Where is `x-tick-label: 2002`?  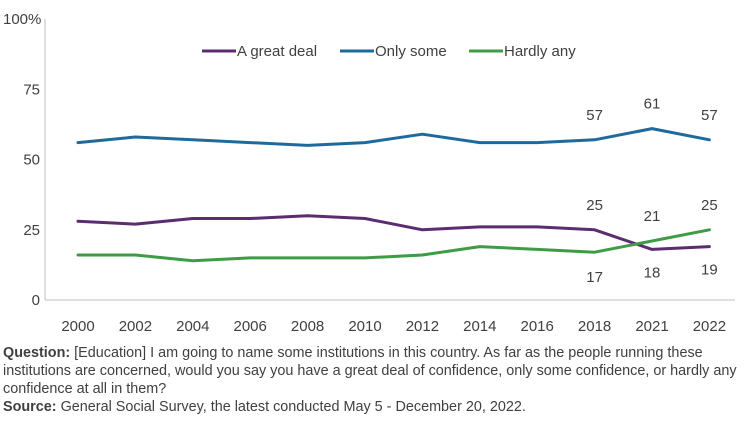 x-tick-label: 2002 is located at coordinates (135, 326).